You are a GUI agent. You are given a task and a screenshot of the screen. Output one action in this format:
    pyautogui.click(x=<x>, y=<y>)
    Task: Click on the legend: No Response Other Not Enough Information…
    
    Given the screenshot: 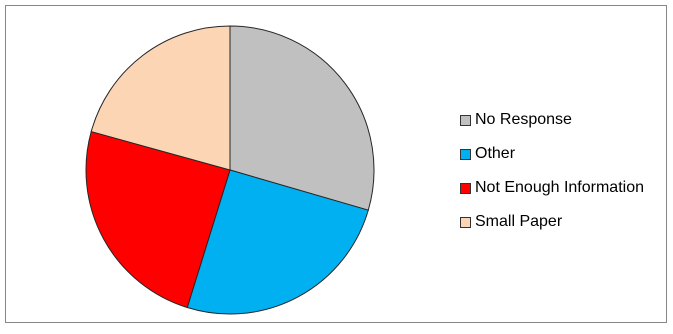 What is the action you would take?
    pyautogui.click(x=552, y=179)
    